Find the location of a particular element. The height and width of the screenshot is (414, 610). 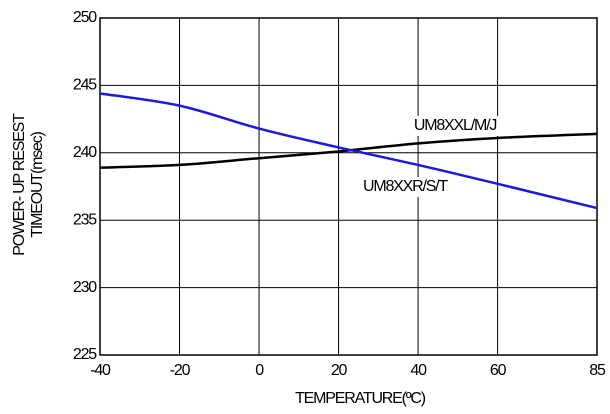

x-tick-label: -40 is located at coordinates (100, 370).